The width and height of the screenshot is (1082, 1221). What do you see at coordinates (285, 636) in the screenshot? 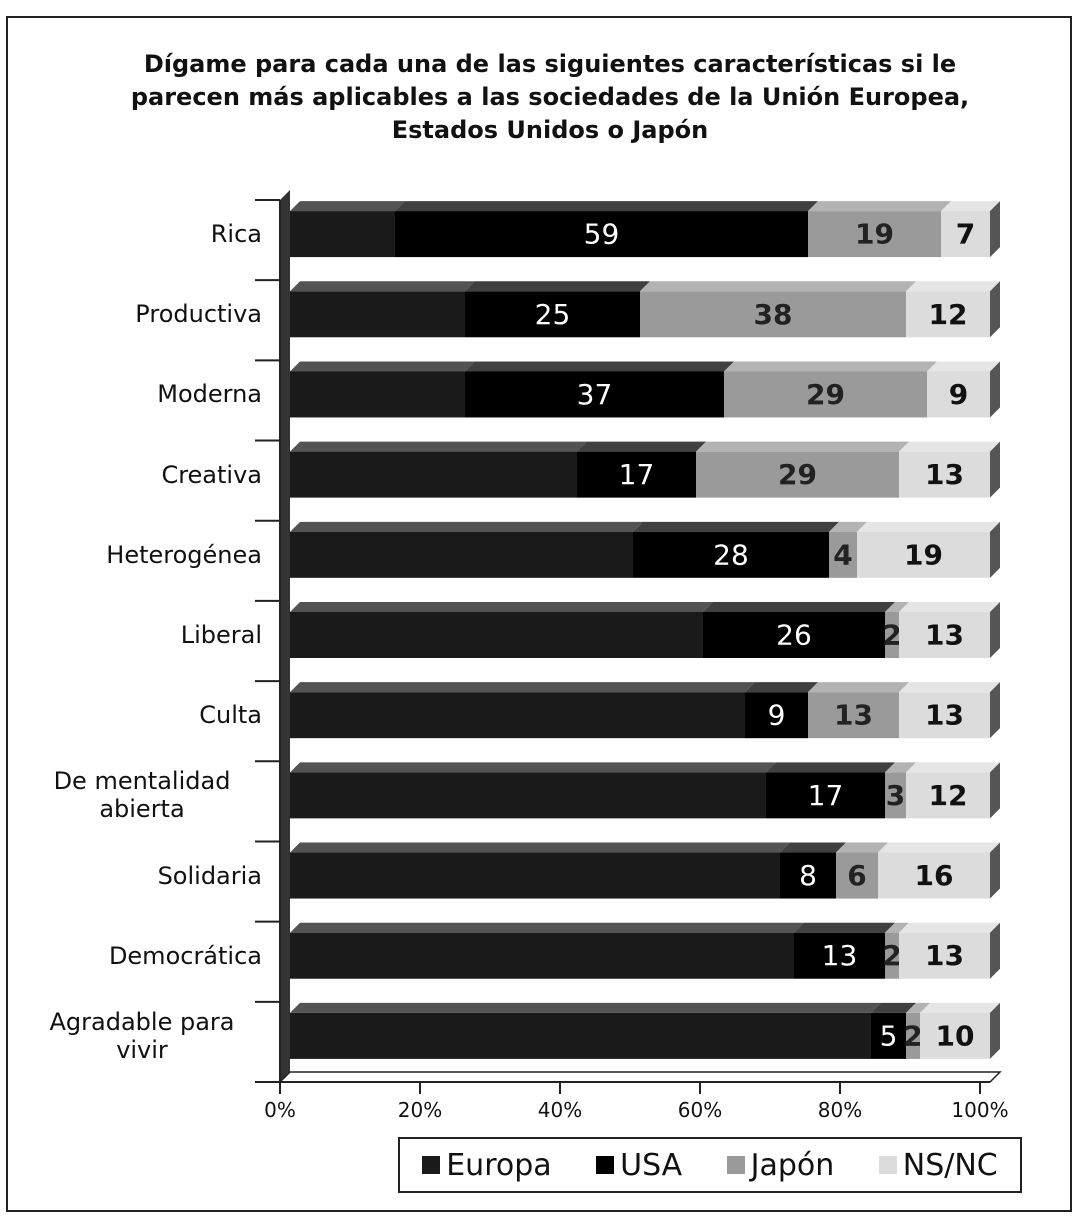
I see `plot-floor` at bounding box center [285, 636].